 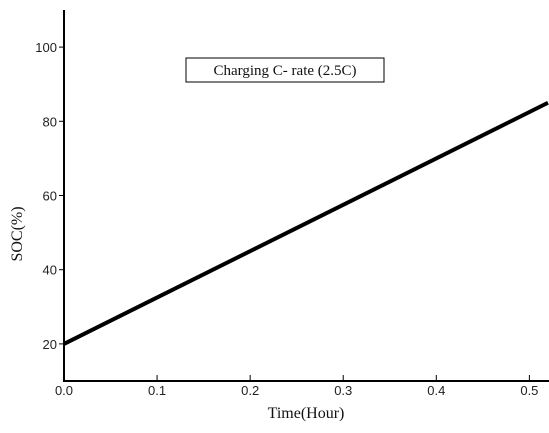 What do you see at coordinates (64, 390) in the screenshot?
I see `x-tick-label: 0.0` at bounding box center [64, 390].